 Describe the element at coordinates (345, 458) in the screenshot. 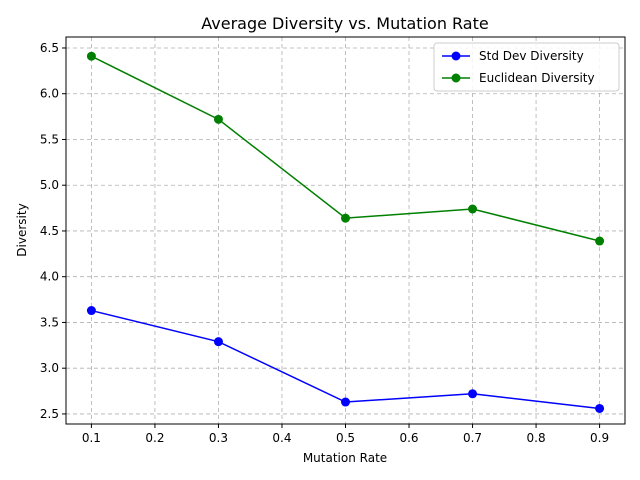

I see `x-axis-label: Mutation Rate` at that location.